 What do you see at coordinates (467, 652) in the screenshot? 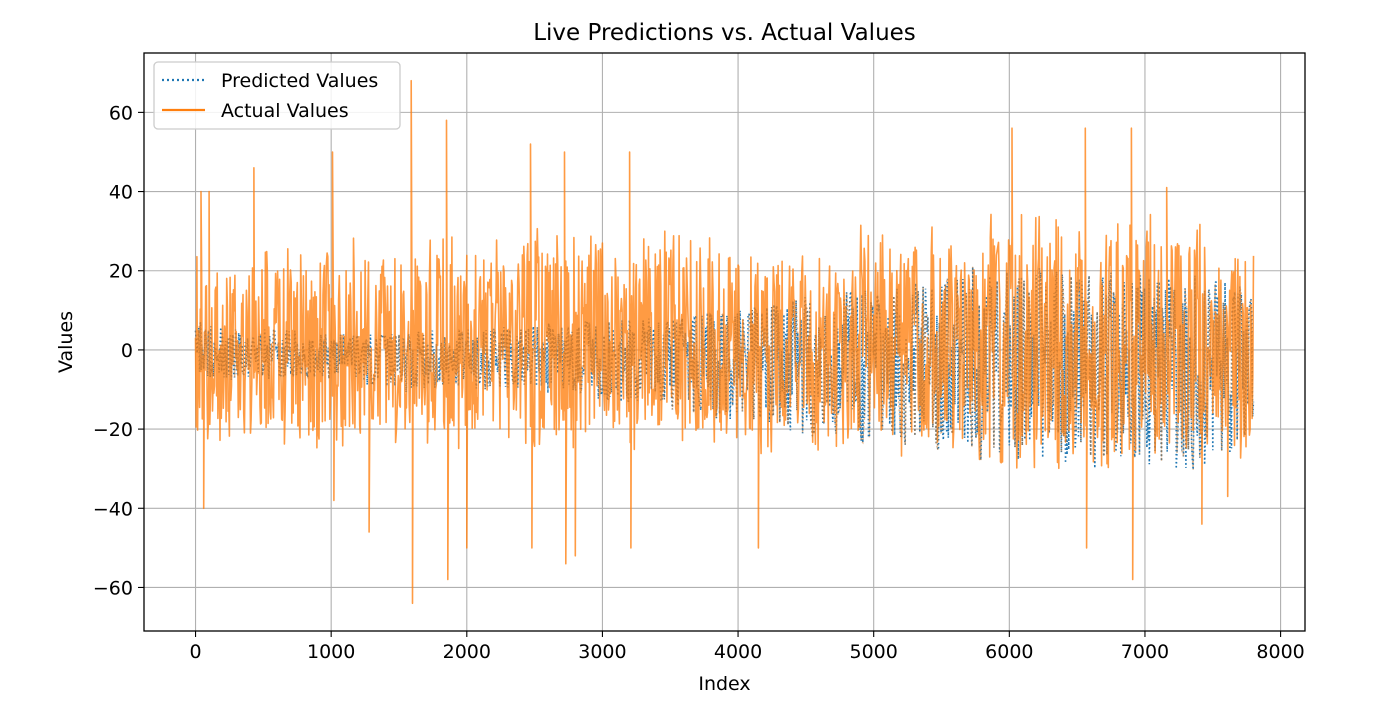
I see `x-tick-label: 2000` at bounding box center [467, 652].